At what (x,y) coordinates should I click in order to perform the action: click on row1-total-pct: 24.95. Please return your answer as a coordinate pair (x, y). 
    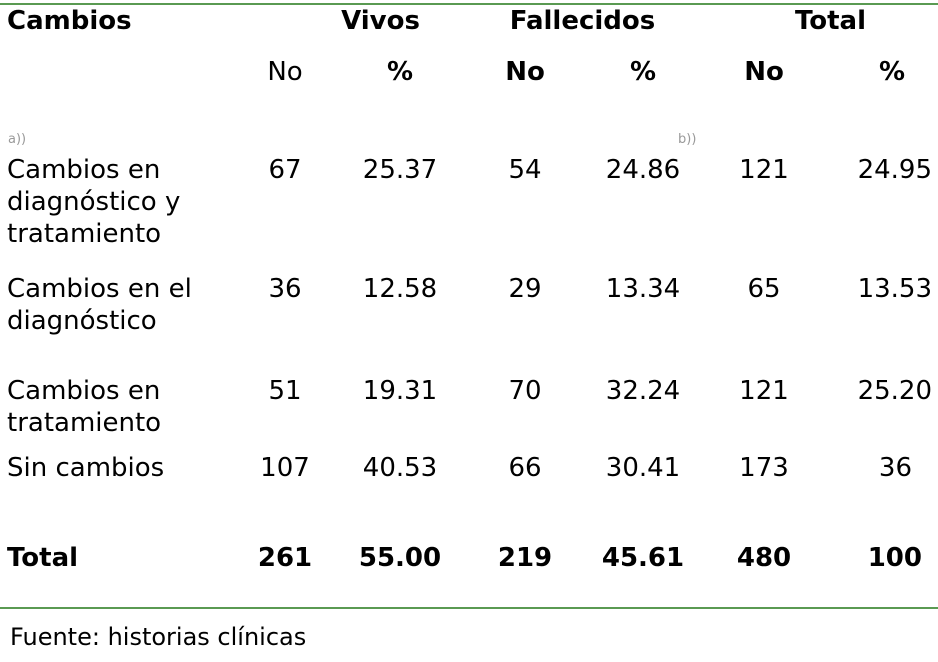
    Looking at the image, I should click on (894, 170).